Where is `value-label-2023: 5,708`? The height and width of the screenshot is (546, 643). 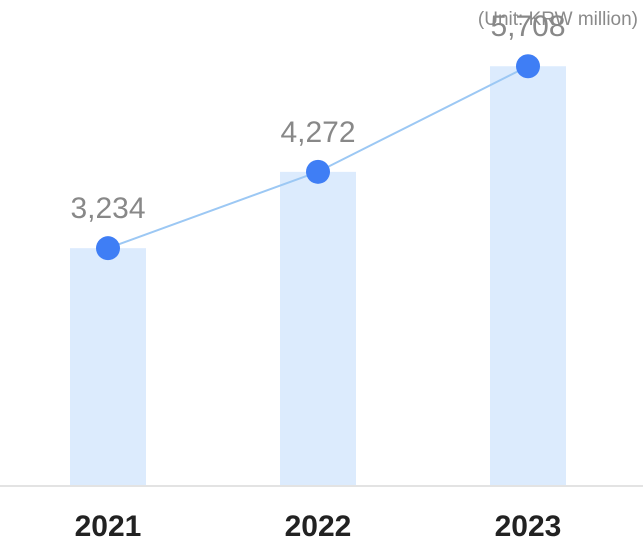
value-label-2023: 5,708 is located at coordinates (527, 26).